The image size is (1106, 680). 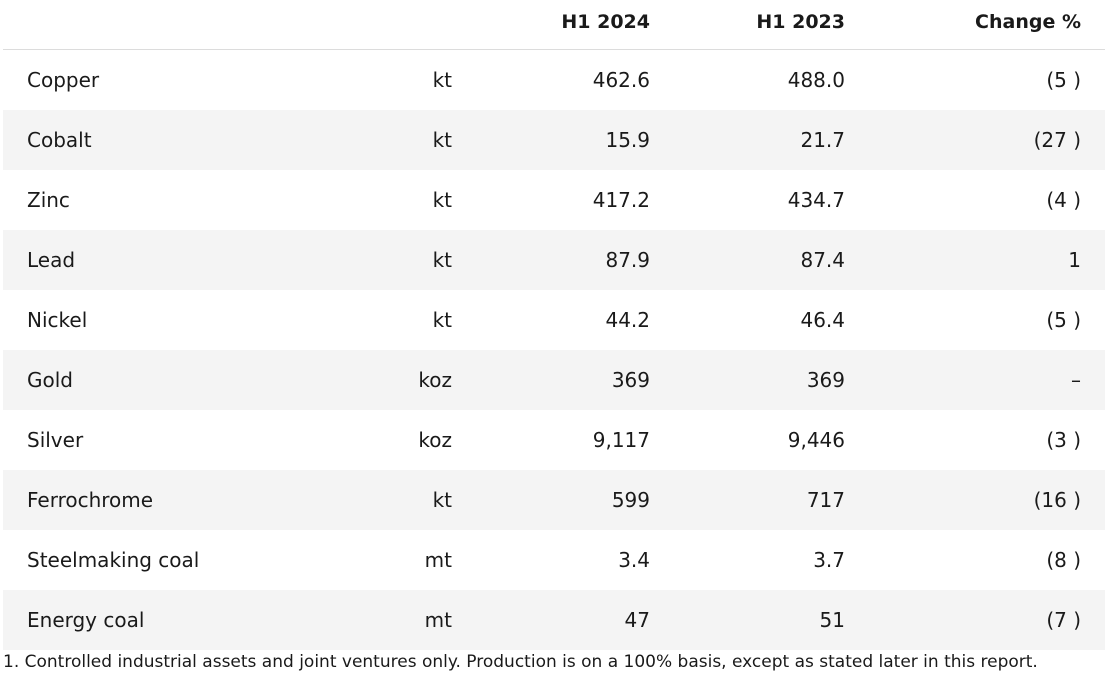 I want to click on value-h1-2024: 3.4, so click(x=634, y=560).